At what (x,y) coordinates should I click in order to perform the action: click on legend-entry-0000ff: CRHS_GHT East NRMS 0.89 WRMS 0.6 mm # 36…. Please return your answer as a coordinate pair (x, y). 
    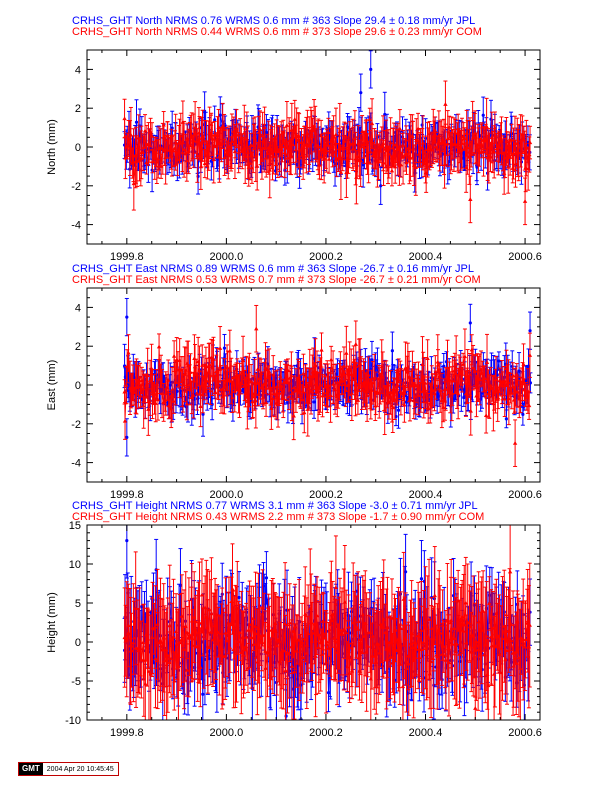
    Looking at the image, I should click on (273, 269).